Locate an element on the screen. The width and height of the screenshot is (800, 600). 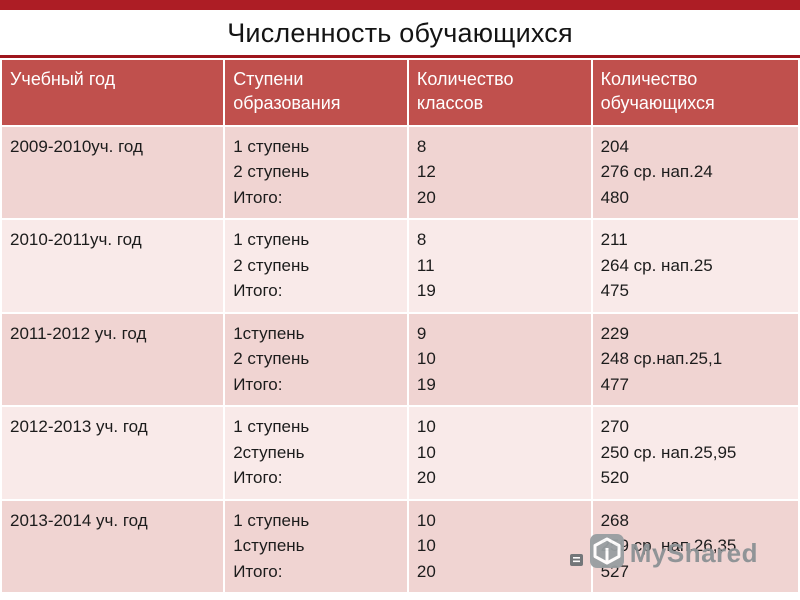
cell-stages: 1ступень 2 ступень Итого: is located at coordinates (316, 359).